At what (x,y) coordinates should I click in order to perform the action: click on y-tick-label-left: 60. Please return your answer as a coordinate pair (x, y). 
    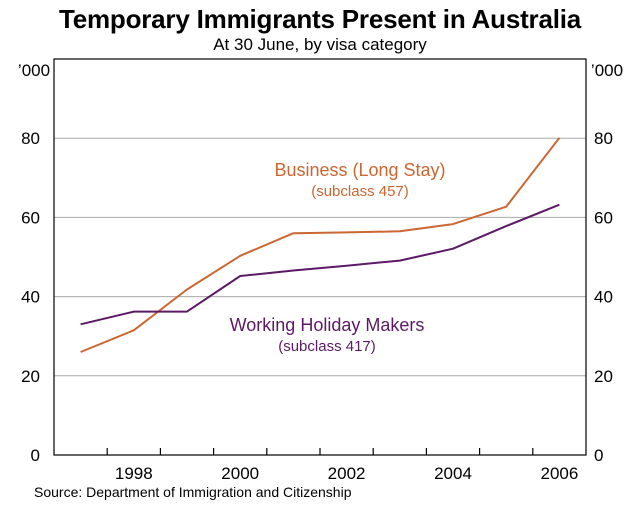
    Looking at the image, I should click on (30, 217).